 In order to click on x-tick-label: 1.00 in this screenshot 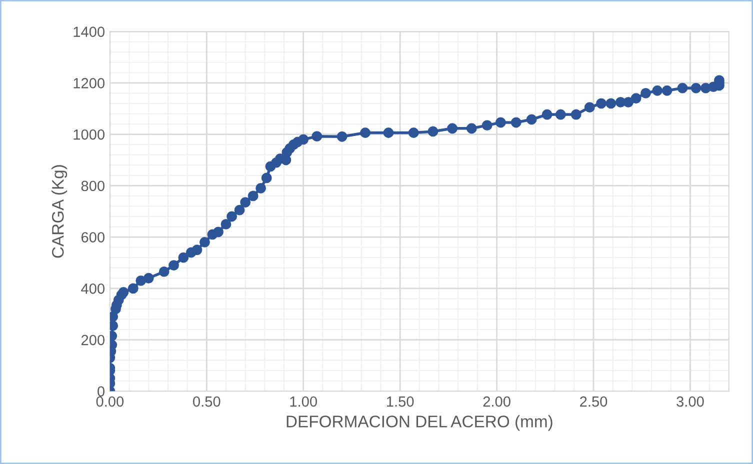, I will do `click(303, 401)`.